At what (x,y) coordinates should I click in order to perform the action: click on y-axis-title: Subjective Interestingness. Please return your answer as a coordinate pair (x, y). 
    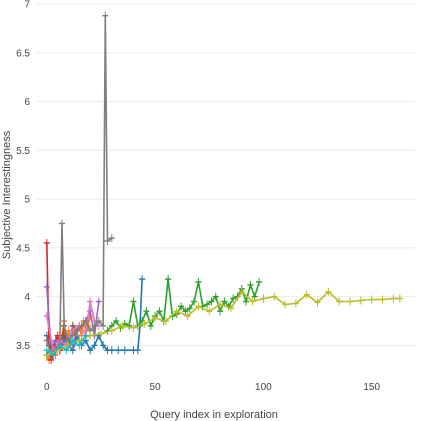
    Looking at the image, I should click on (7, 194).